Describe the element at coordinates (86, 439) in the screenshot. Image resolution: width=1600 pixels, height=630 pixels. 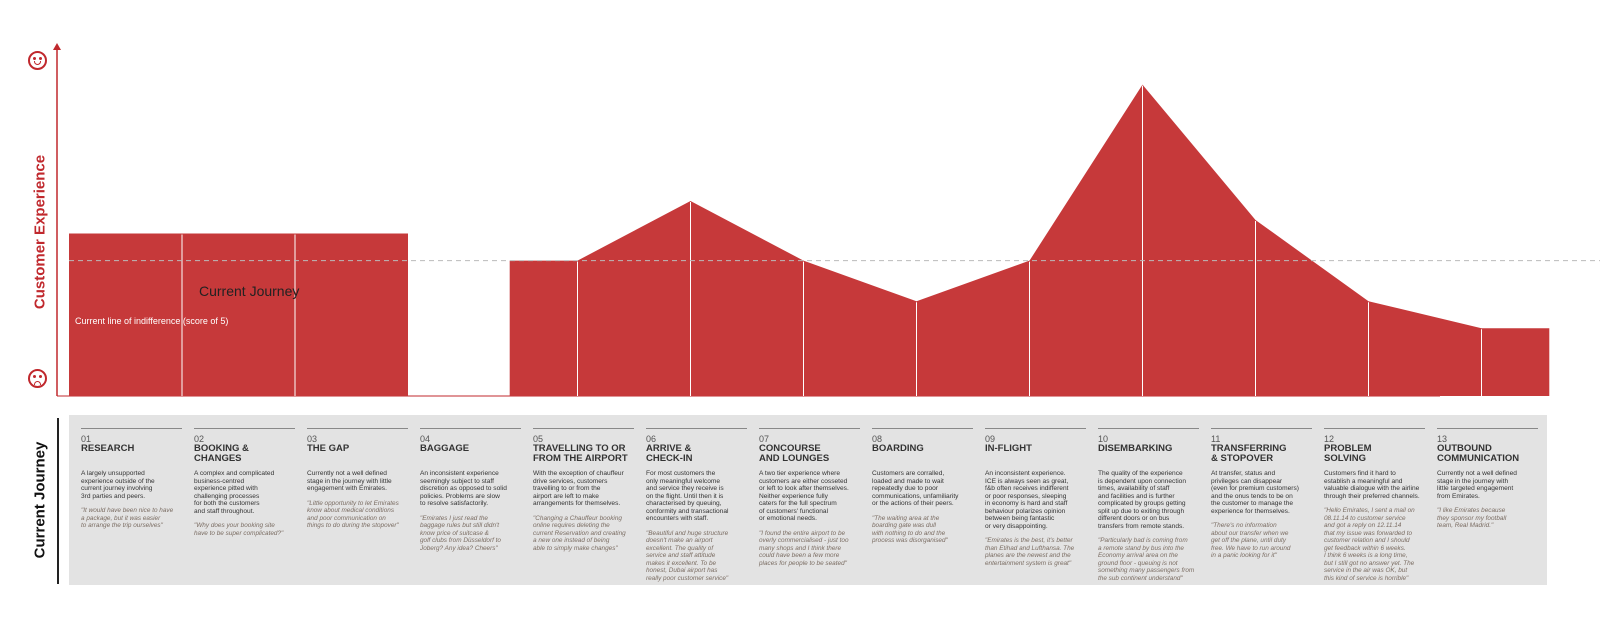
I see `stage-number: 01` at that location.